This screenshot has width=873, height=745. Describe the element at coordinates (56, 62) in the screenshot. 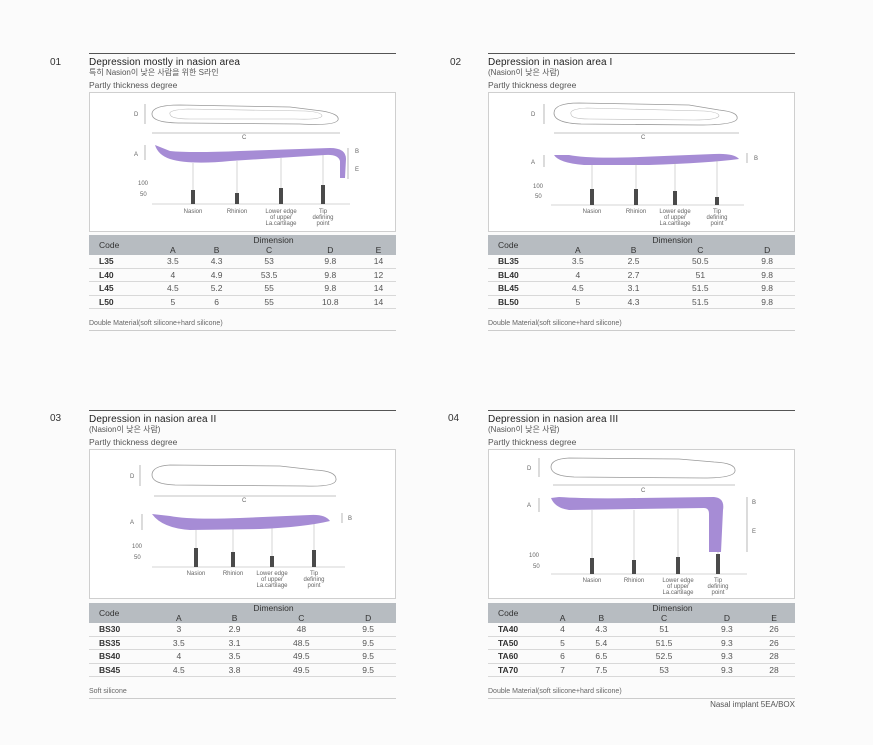

I see `panel-number: 01` at that location.